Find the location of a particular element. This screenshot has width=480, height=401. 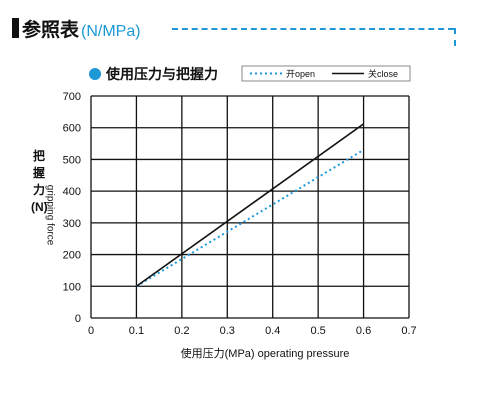

y-tick-label: 0 is located at coordinates (78, 319).